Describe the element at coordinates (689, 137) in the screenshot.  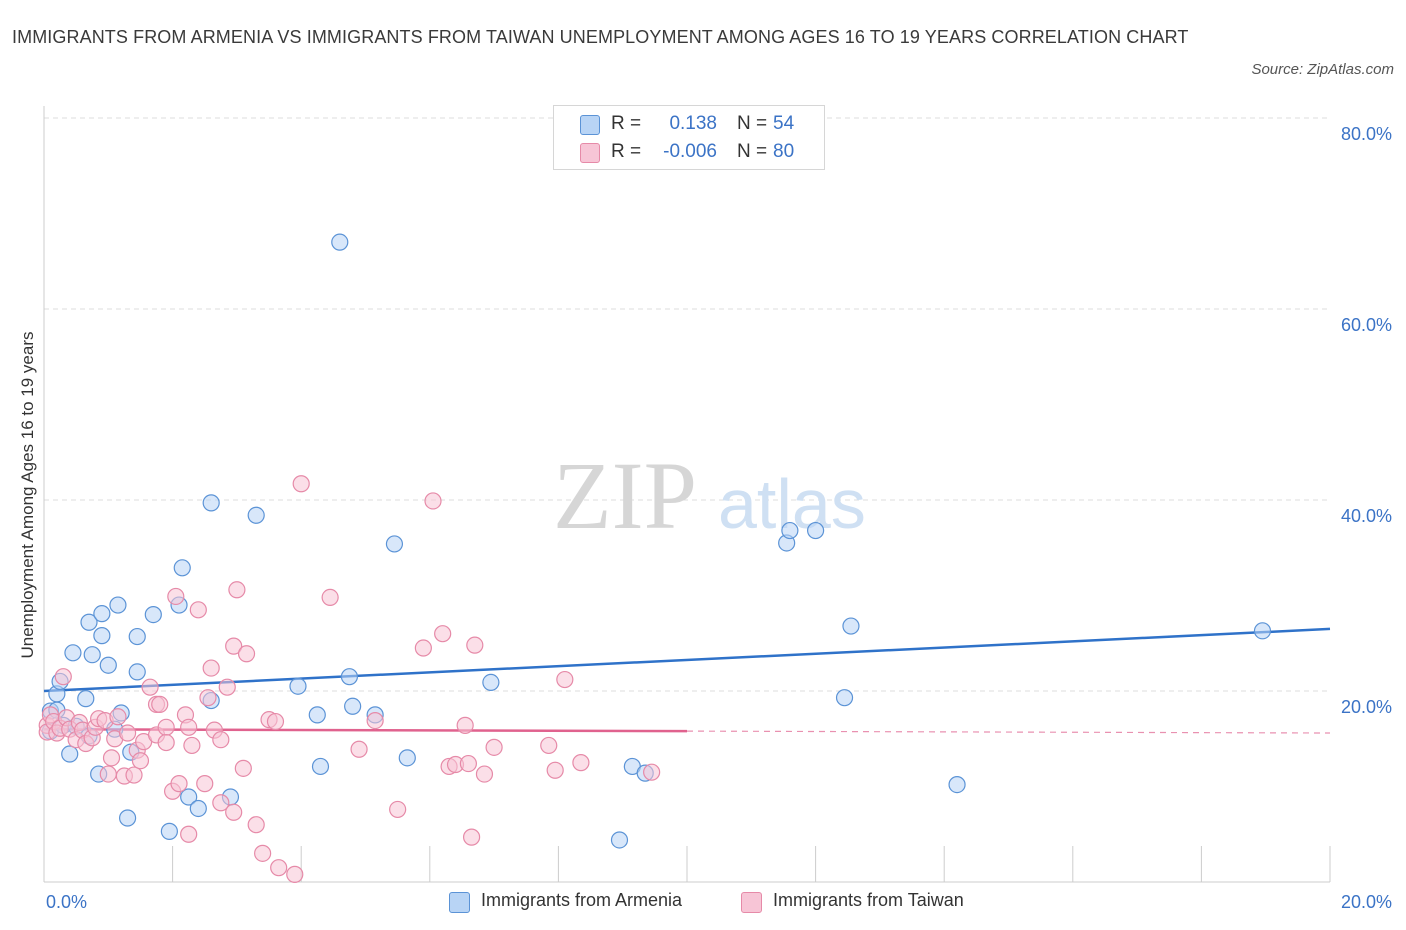
I see `stats-box: R = 0.138 N = 54 R = -0.006 N = 80` at that location.